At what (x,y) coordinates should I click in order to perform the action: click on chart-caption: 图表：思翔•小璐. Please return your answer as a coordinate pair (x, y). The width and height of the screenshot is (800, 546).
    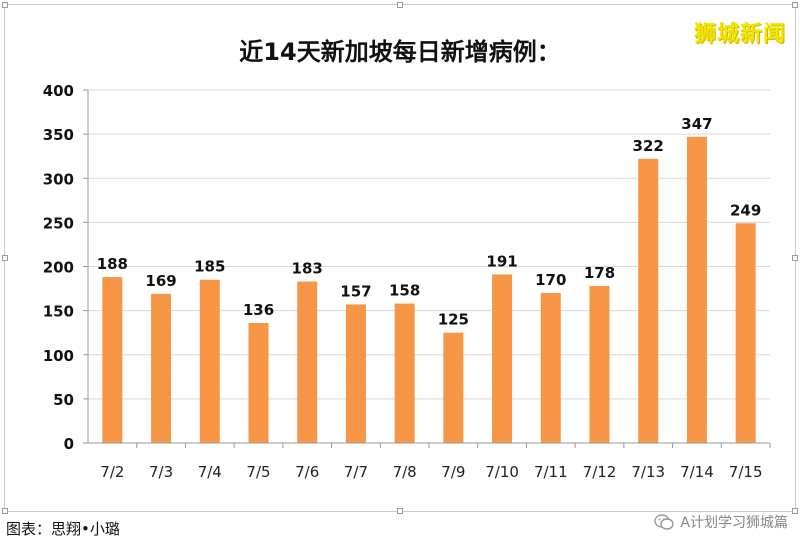
    Looking at the image, I should click on (63, 529).